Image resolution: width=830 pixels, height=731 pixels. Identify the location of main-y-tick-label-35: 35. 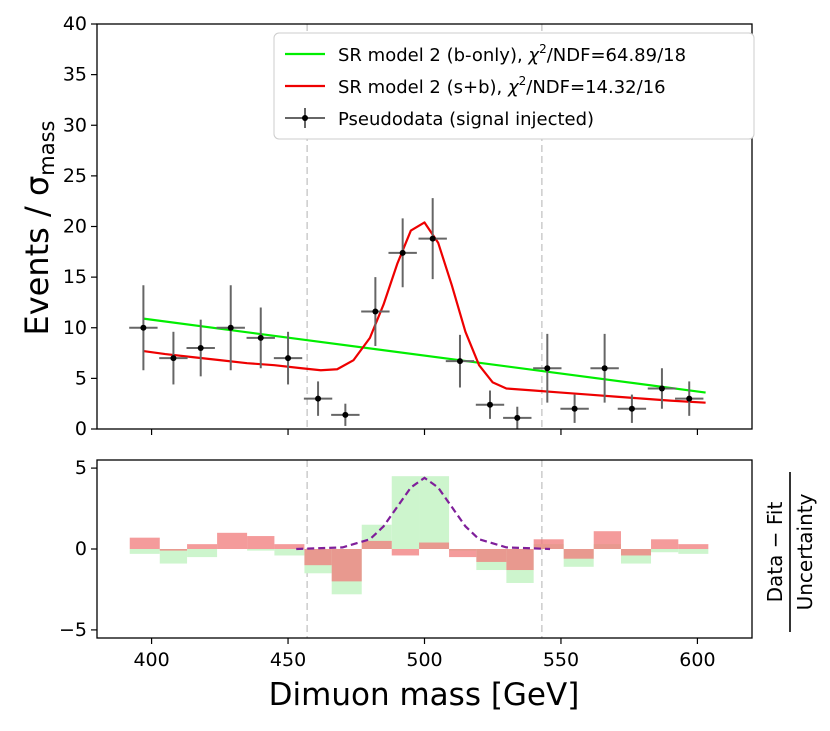
(75, 75).